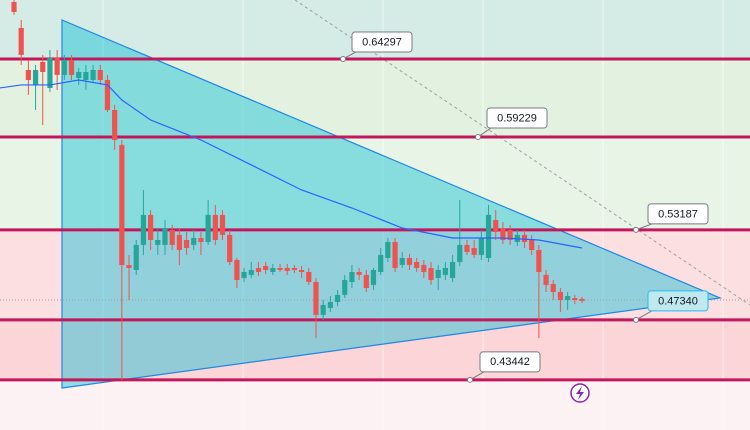 This screenshot has width=750, height=430. I want to click on level-label: 0.43442, so click(510, 362).